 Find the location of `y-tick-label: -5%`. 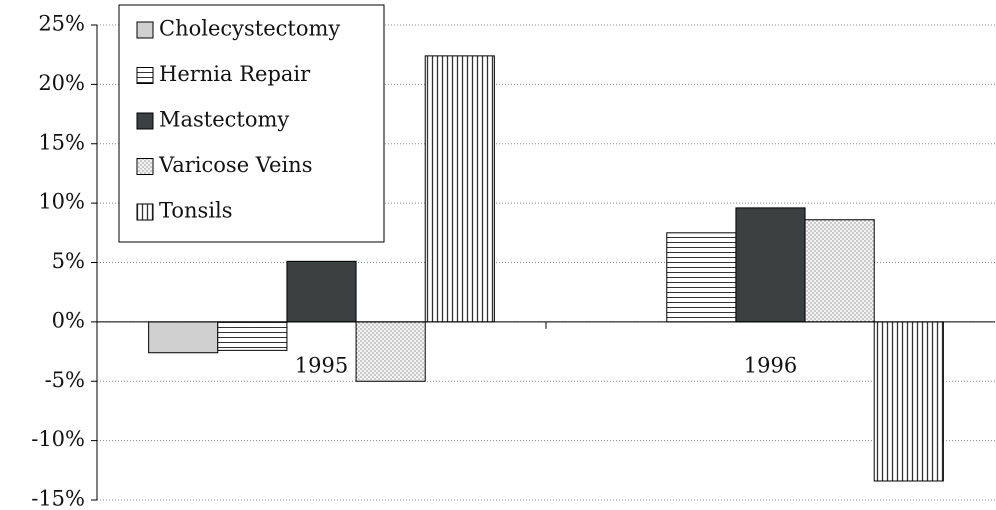

y-tick-label: -5% is located at coordinates (65, 380).